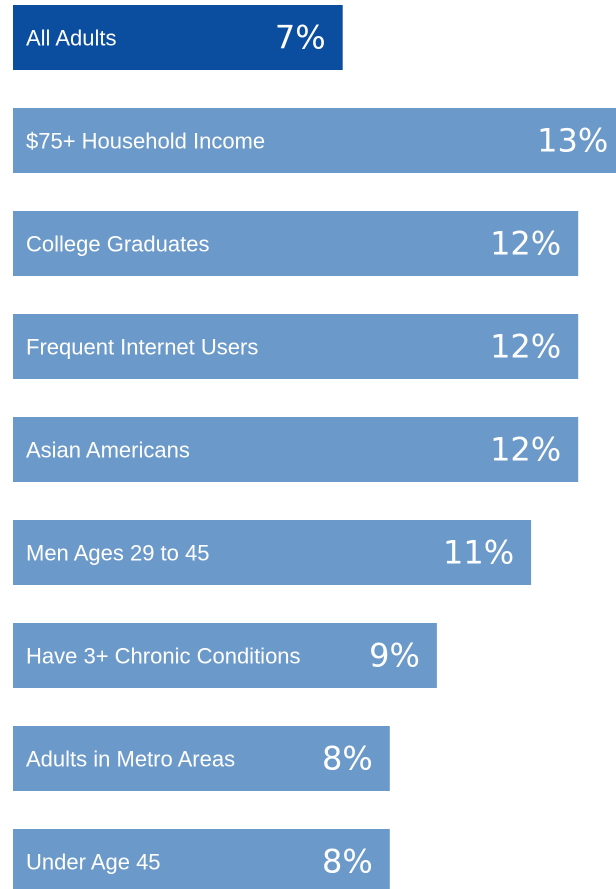 This screenshot has height=889, width=616. Describe the element at coordinates (478, 553) in the screenshot. I see `value-label: 11%` at that location.